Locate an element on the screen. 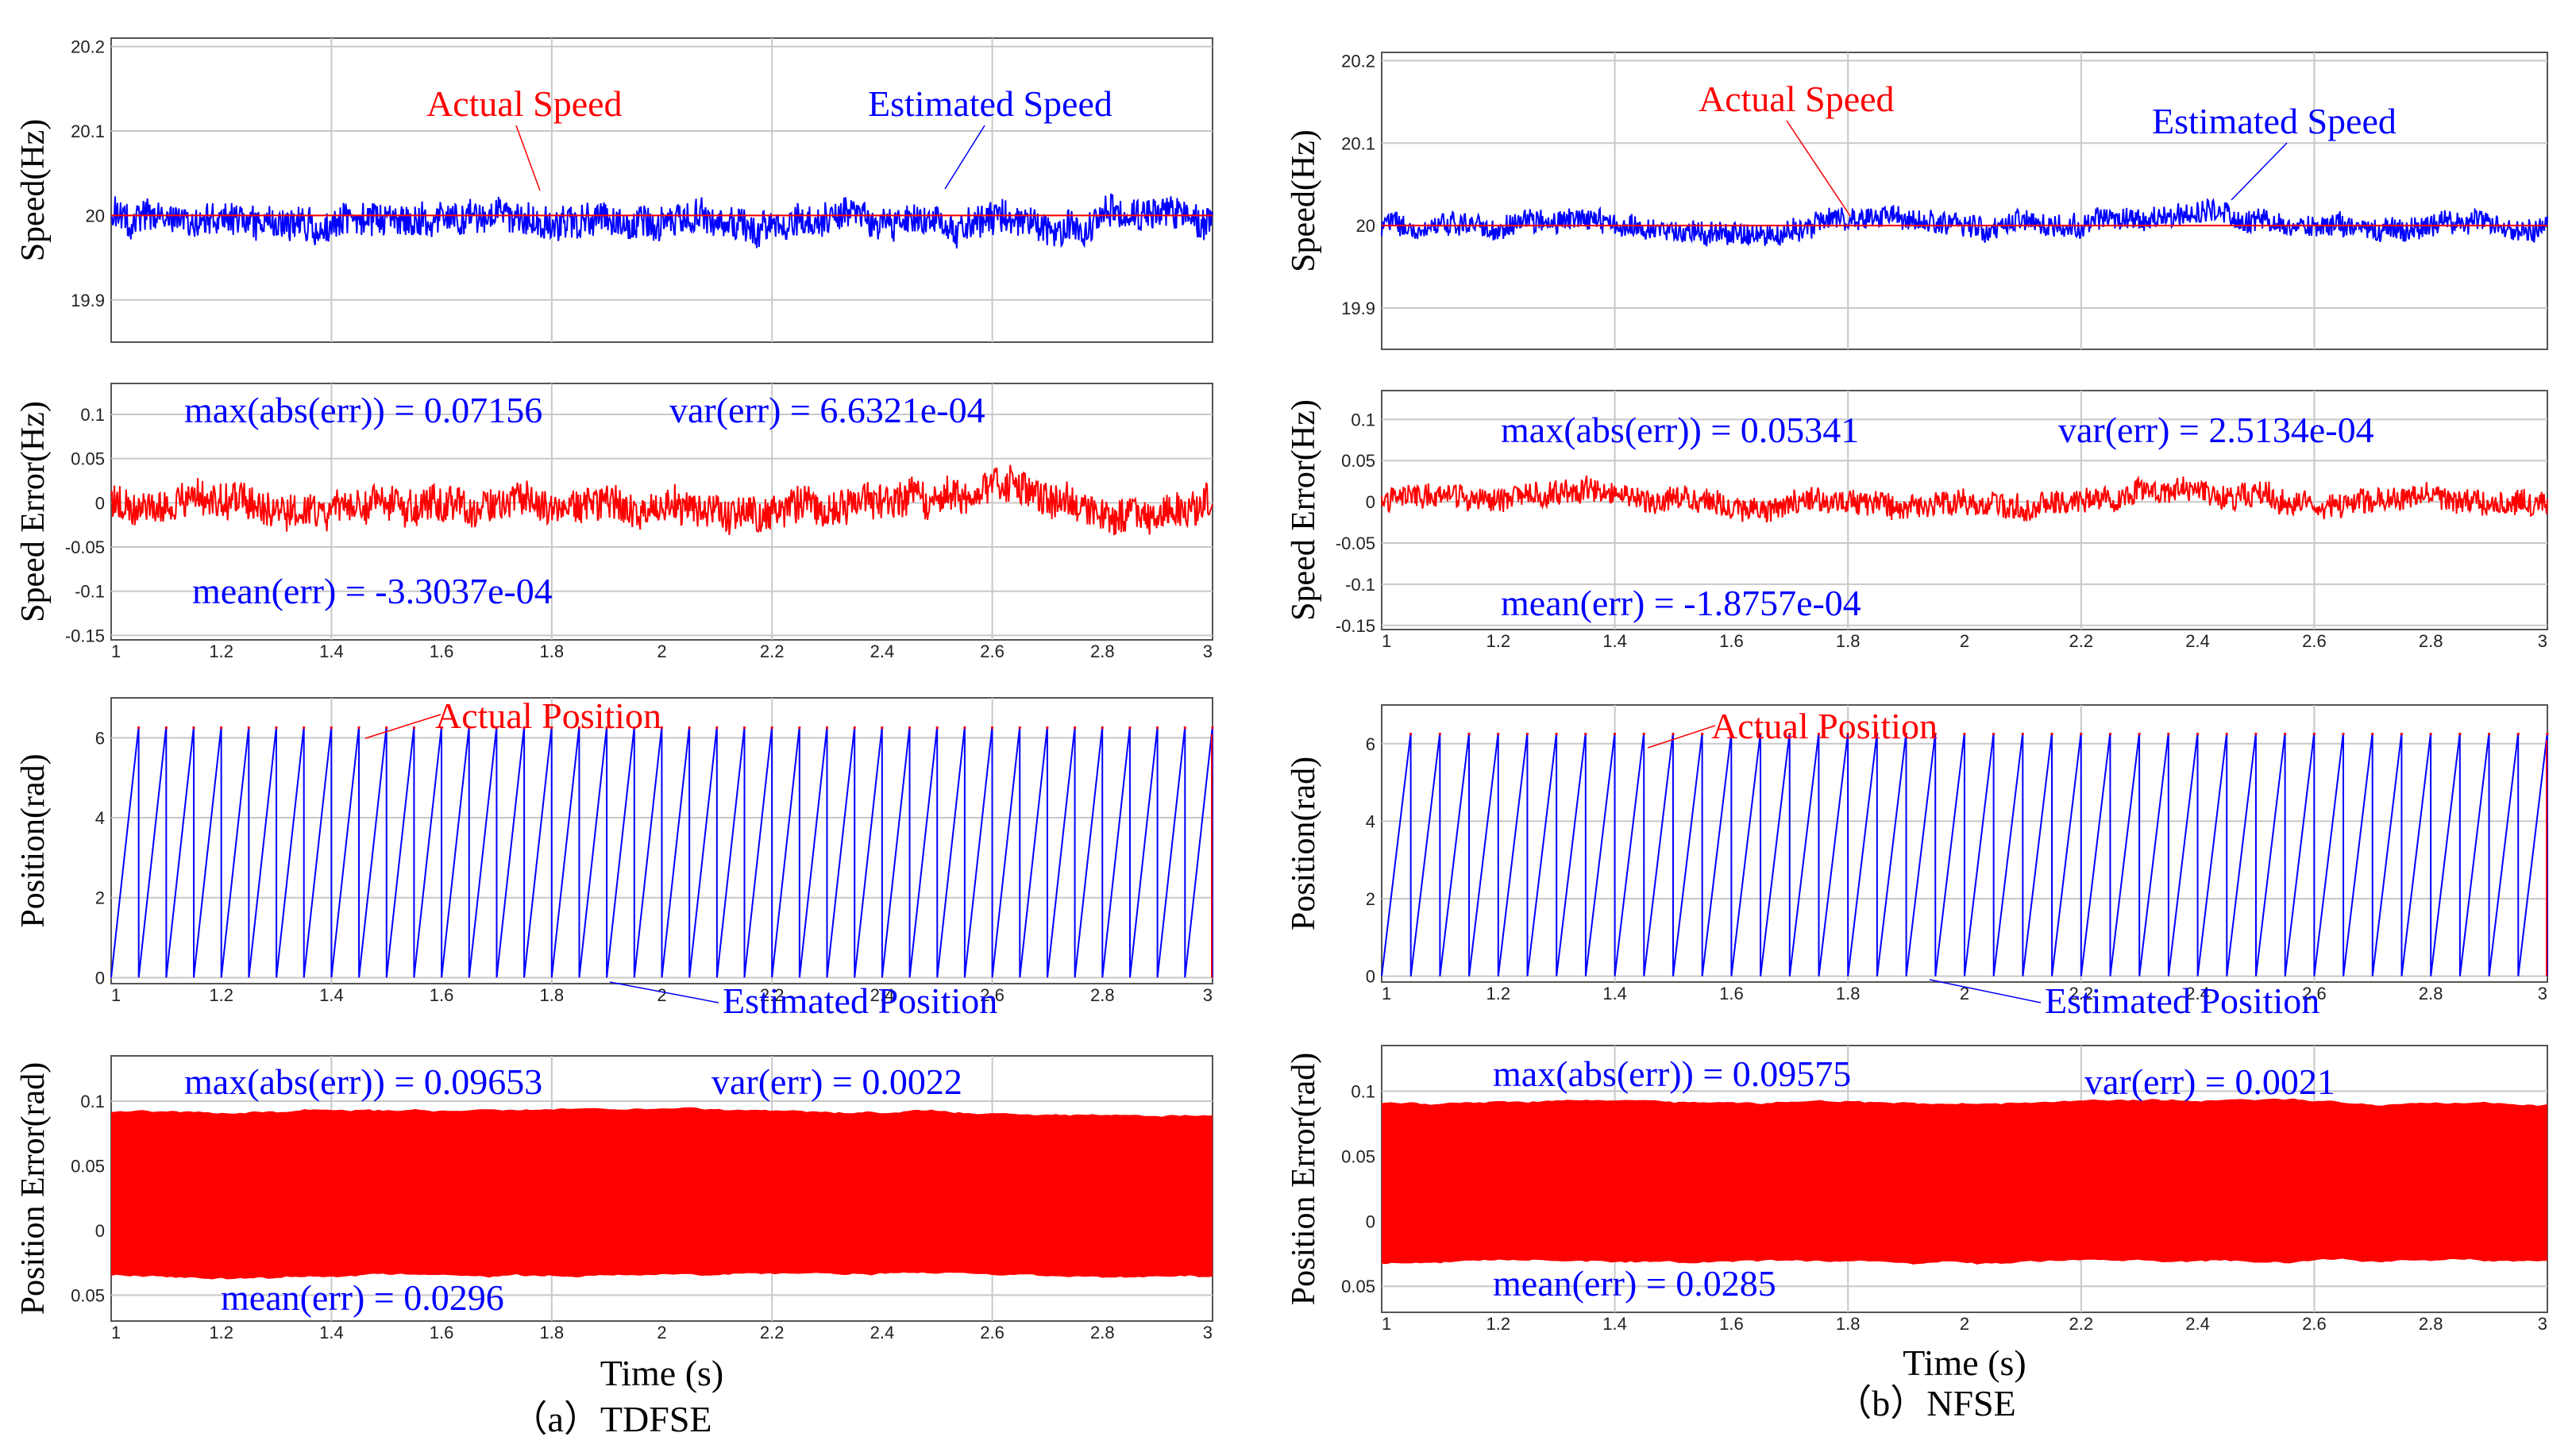 The width and height of the screenshot is (2572, 1456). x-tick-label: 2.4 is located at coordinates (882, 651).